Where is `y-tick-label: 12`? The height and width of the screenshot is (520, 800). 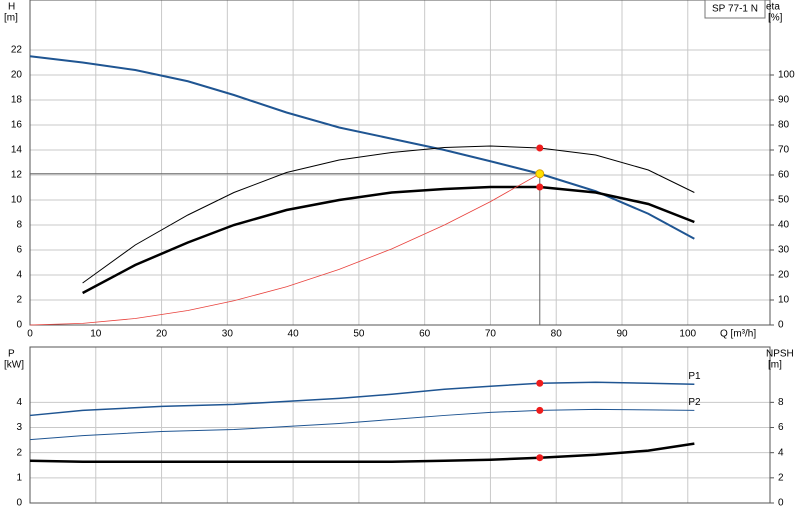
y-tick-label: 12 is located at coordinates (17, 175).